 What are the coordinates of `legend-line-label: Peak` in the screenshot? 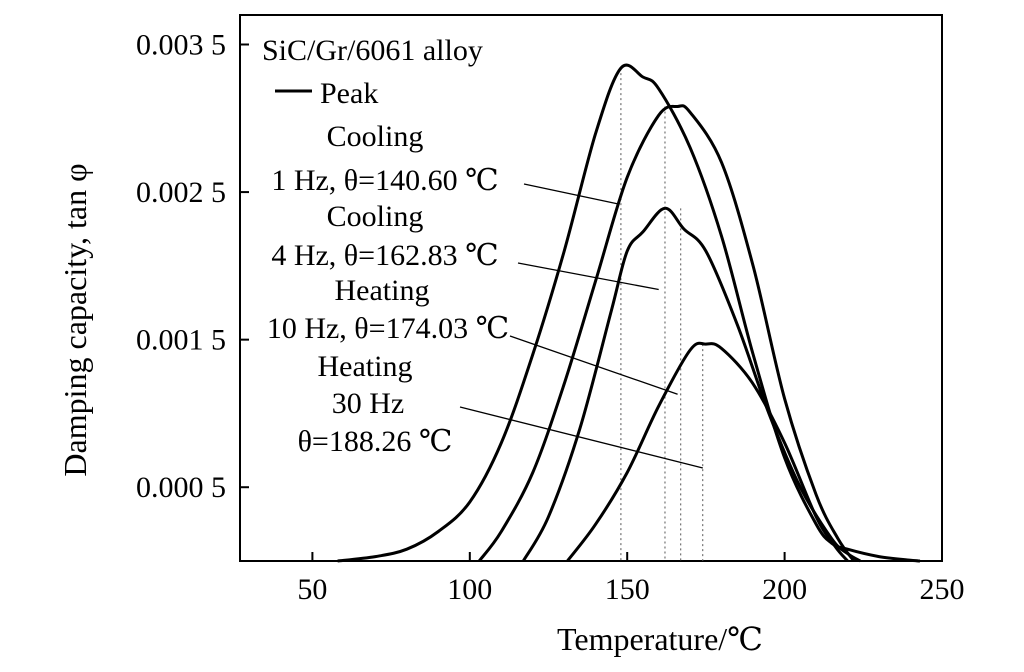 It's located at (349, 93).